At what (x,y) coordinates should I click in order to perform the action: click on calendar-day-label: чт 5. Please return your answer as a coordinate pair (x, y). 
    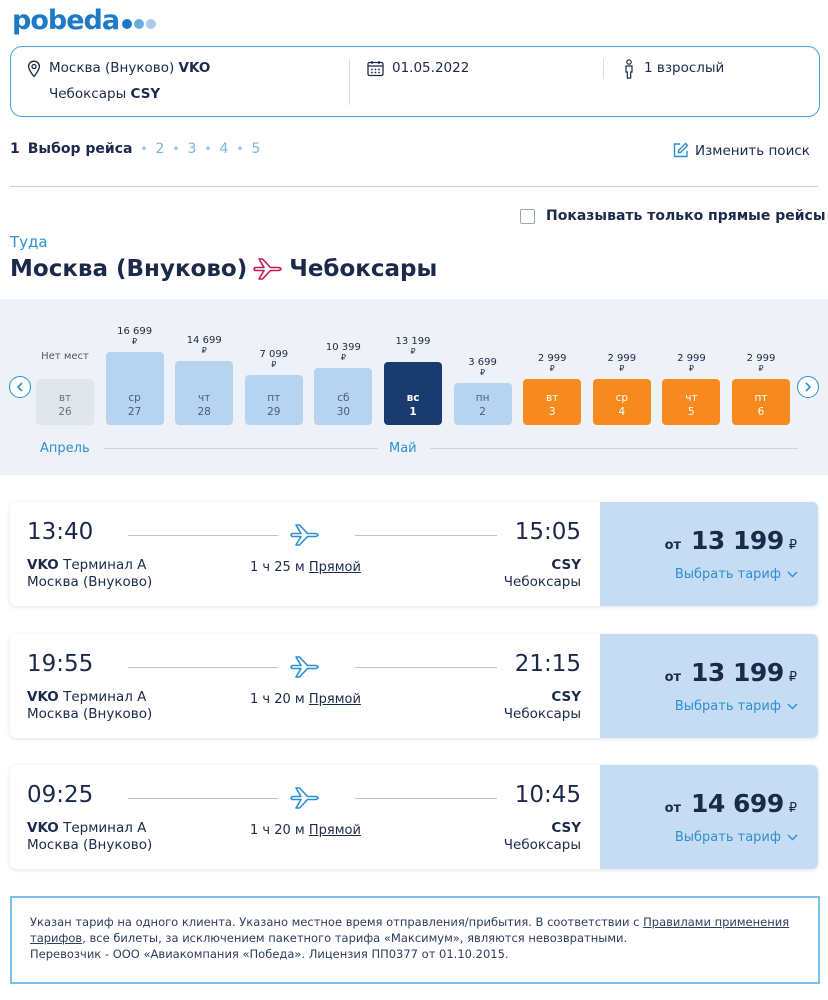
    Looking at the image, I should click on (691, 405).